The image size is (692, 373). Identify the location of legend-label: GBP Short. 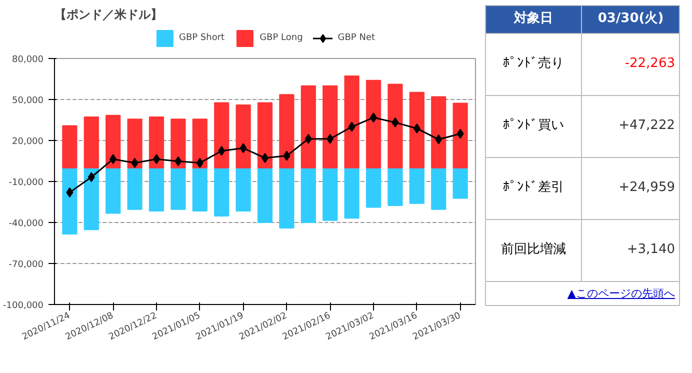
(201, 38).